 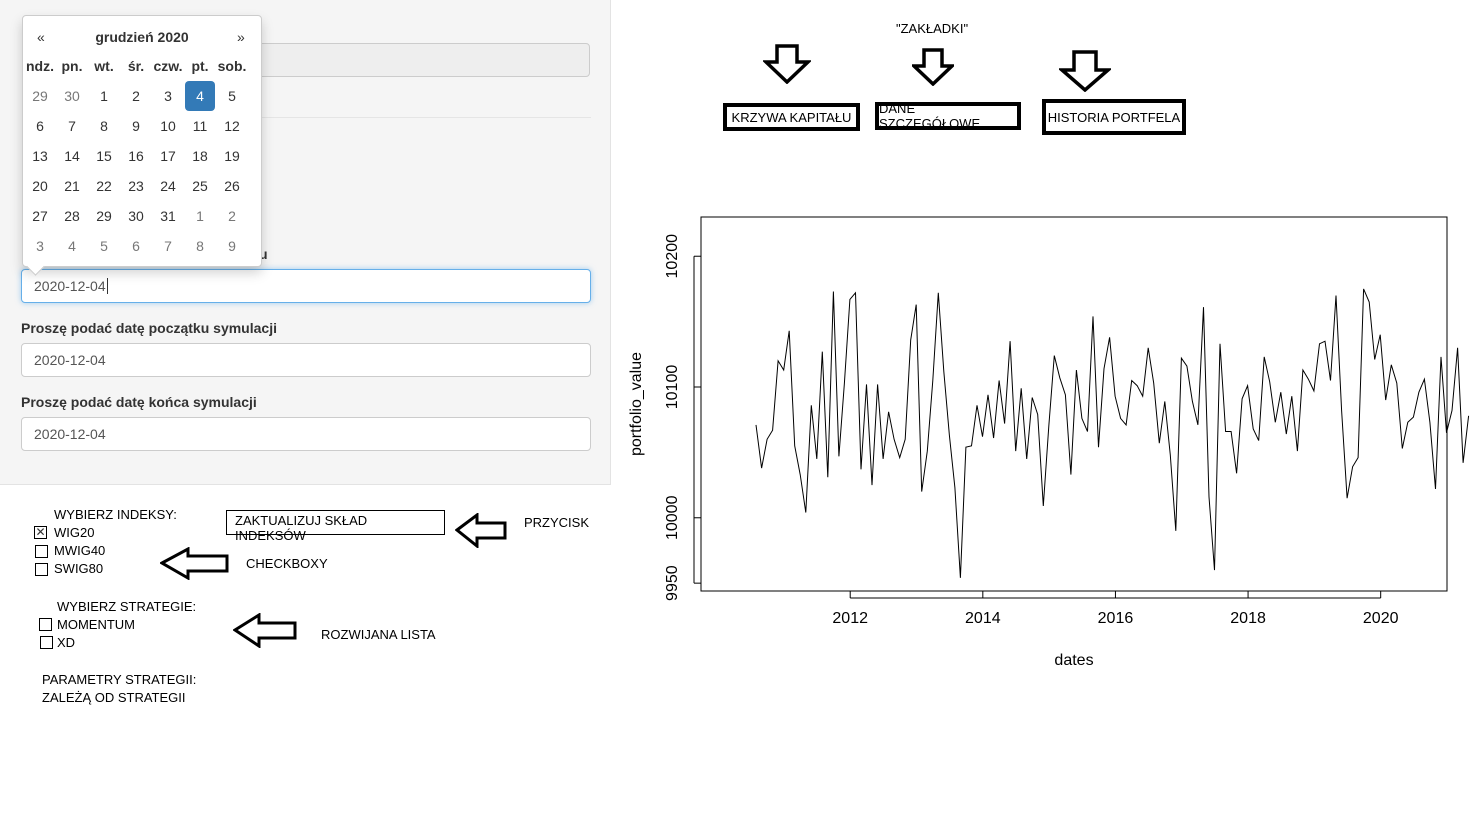 I want to click on calendar-day: 26, so click(x=232, y=186).